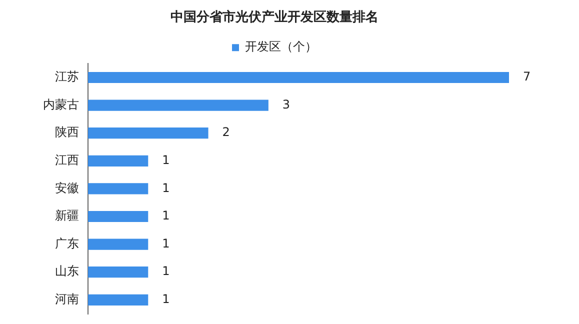 Image resolution: width=579 pixels, height=324 pixels. I want to click on y-tick-label: 广东, so click(67, 243).